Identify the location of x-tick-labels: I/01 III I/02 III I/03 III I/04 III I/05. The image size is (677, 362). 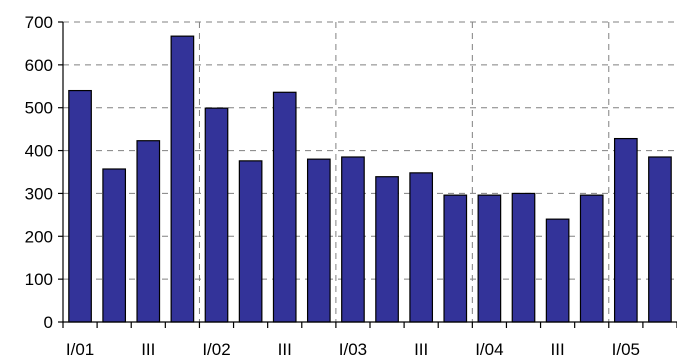
(353, 349).